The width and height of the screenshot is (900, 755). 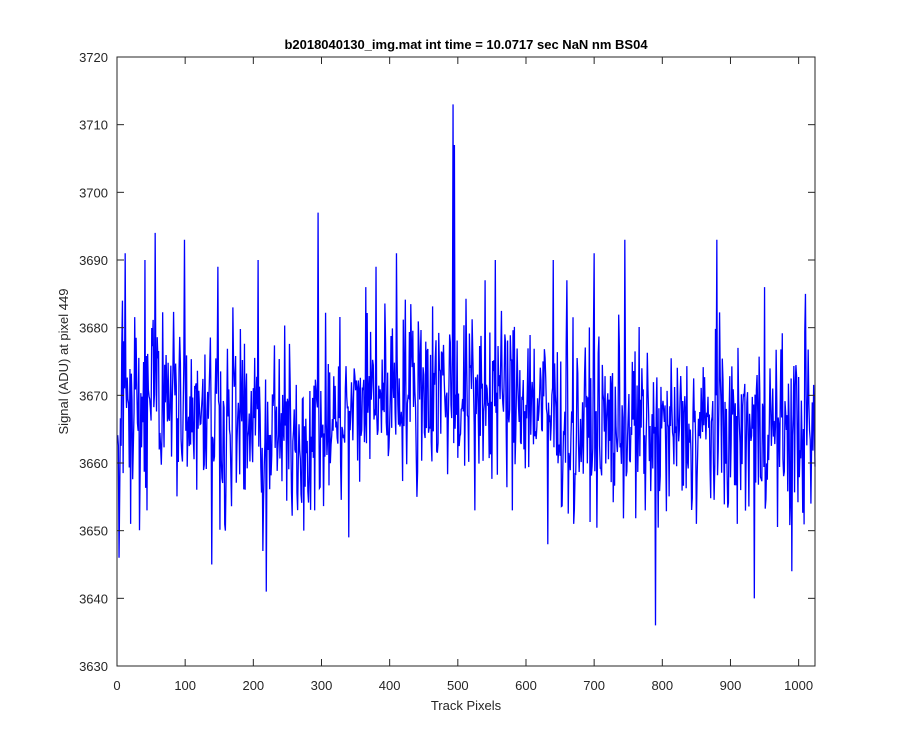 I want to click on y-axis-label: Signal (ADU) at pixel 449, so click(x=63, y=362).